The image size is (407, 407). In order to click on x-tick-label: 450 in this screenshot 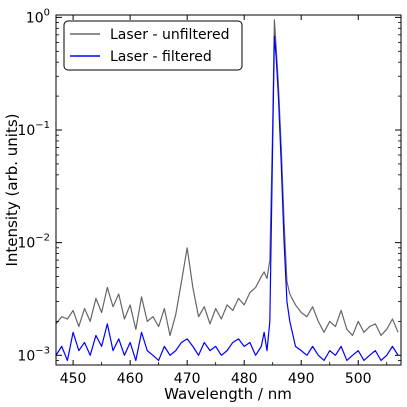, I will do `click(73, 379)`.